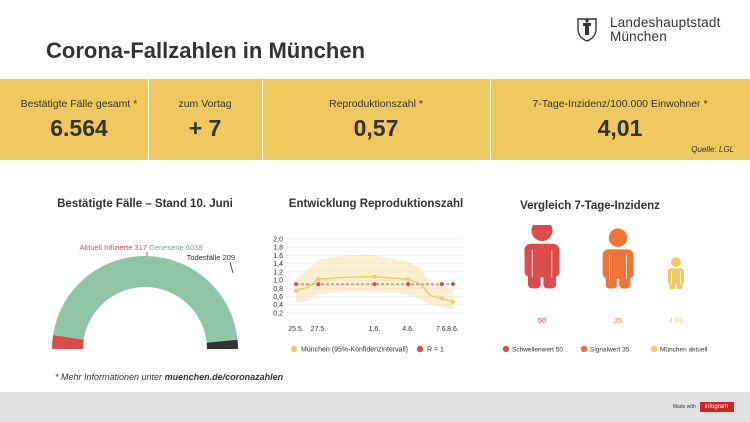 This screenshot has height=422, width=750. Describe the element at coordinates (145, 299) in the screenshot. I see `gauge-segment-genesene` at that location.